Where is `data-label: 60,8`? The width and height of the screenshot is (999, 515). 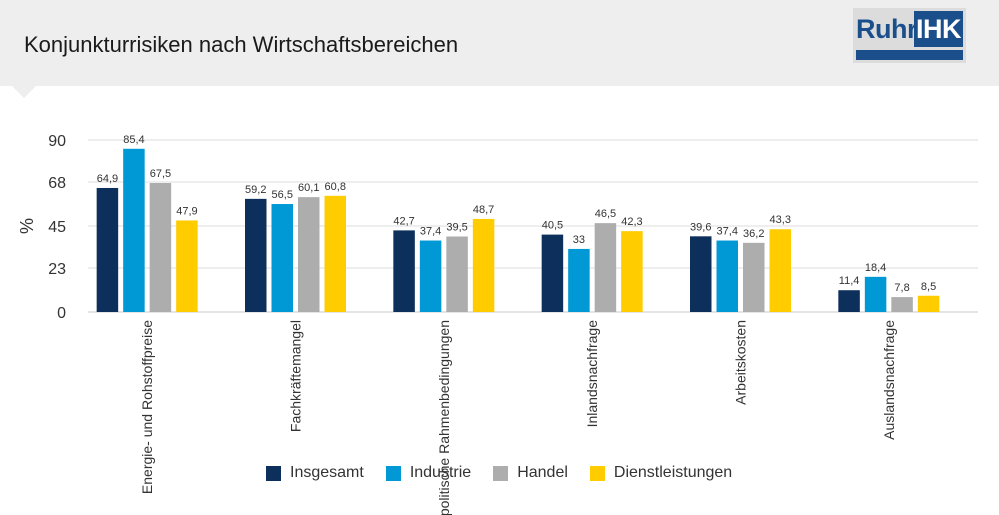
data-label: 60,8 is located at coordinates (335, 187).